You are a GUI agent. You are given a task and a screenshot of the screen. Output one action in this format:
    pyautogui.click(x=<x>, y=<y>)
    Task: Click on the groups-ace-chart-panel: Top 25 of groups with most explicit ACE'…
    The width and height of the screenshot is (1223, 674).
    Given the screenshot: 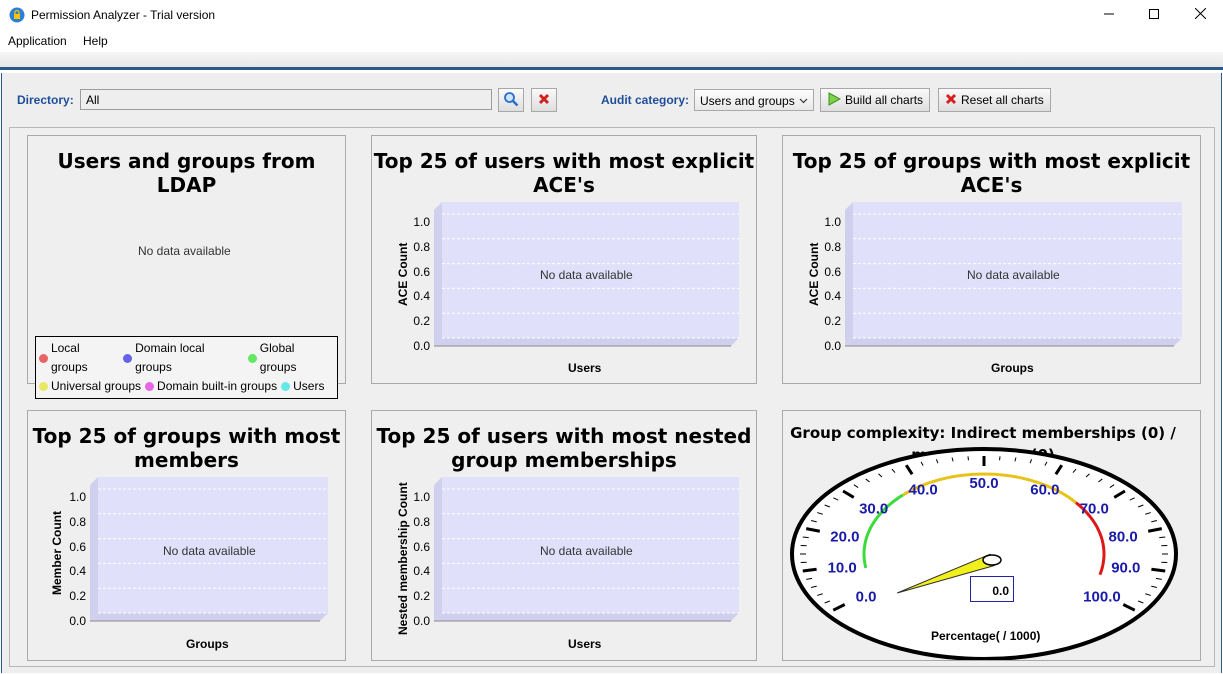 What is the action you would take?
    pyautogui.click(x=991, y=259)
    